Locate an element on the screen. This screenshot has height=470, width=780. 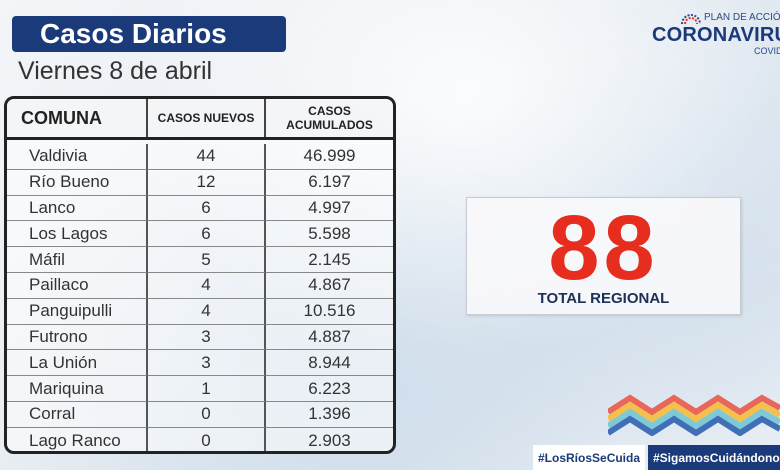
cell-comuna: Valdivia is located at coordinates (77, 157).